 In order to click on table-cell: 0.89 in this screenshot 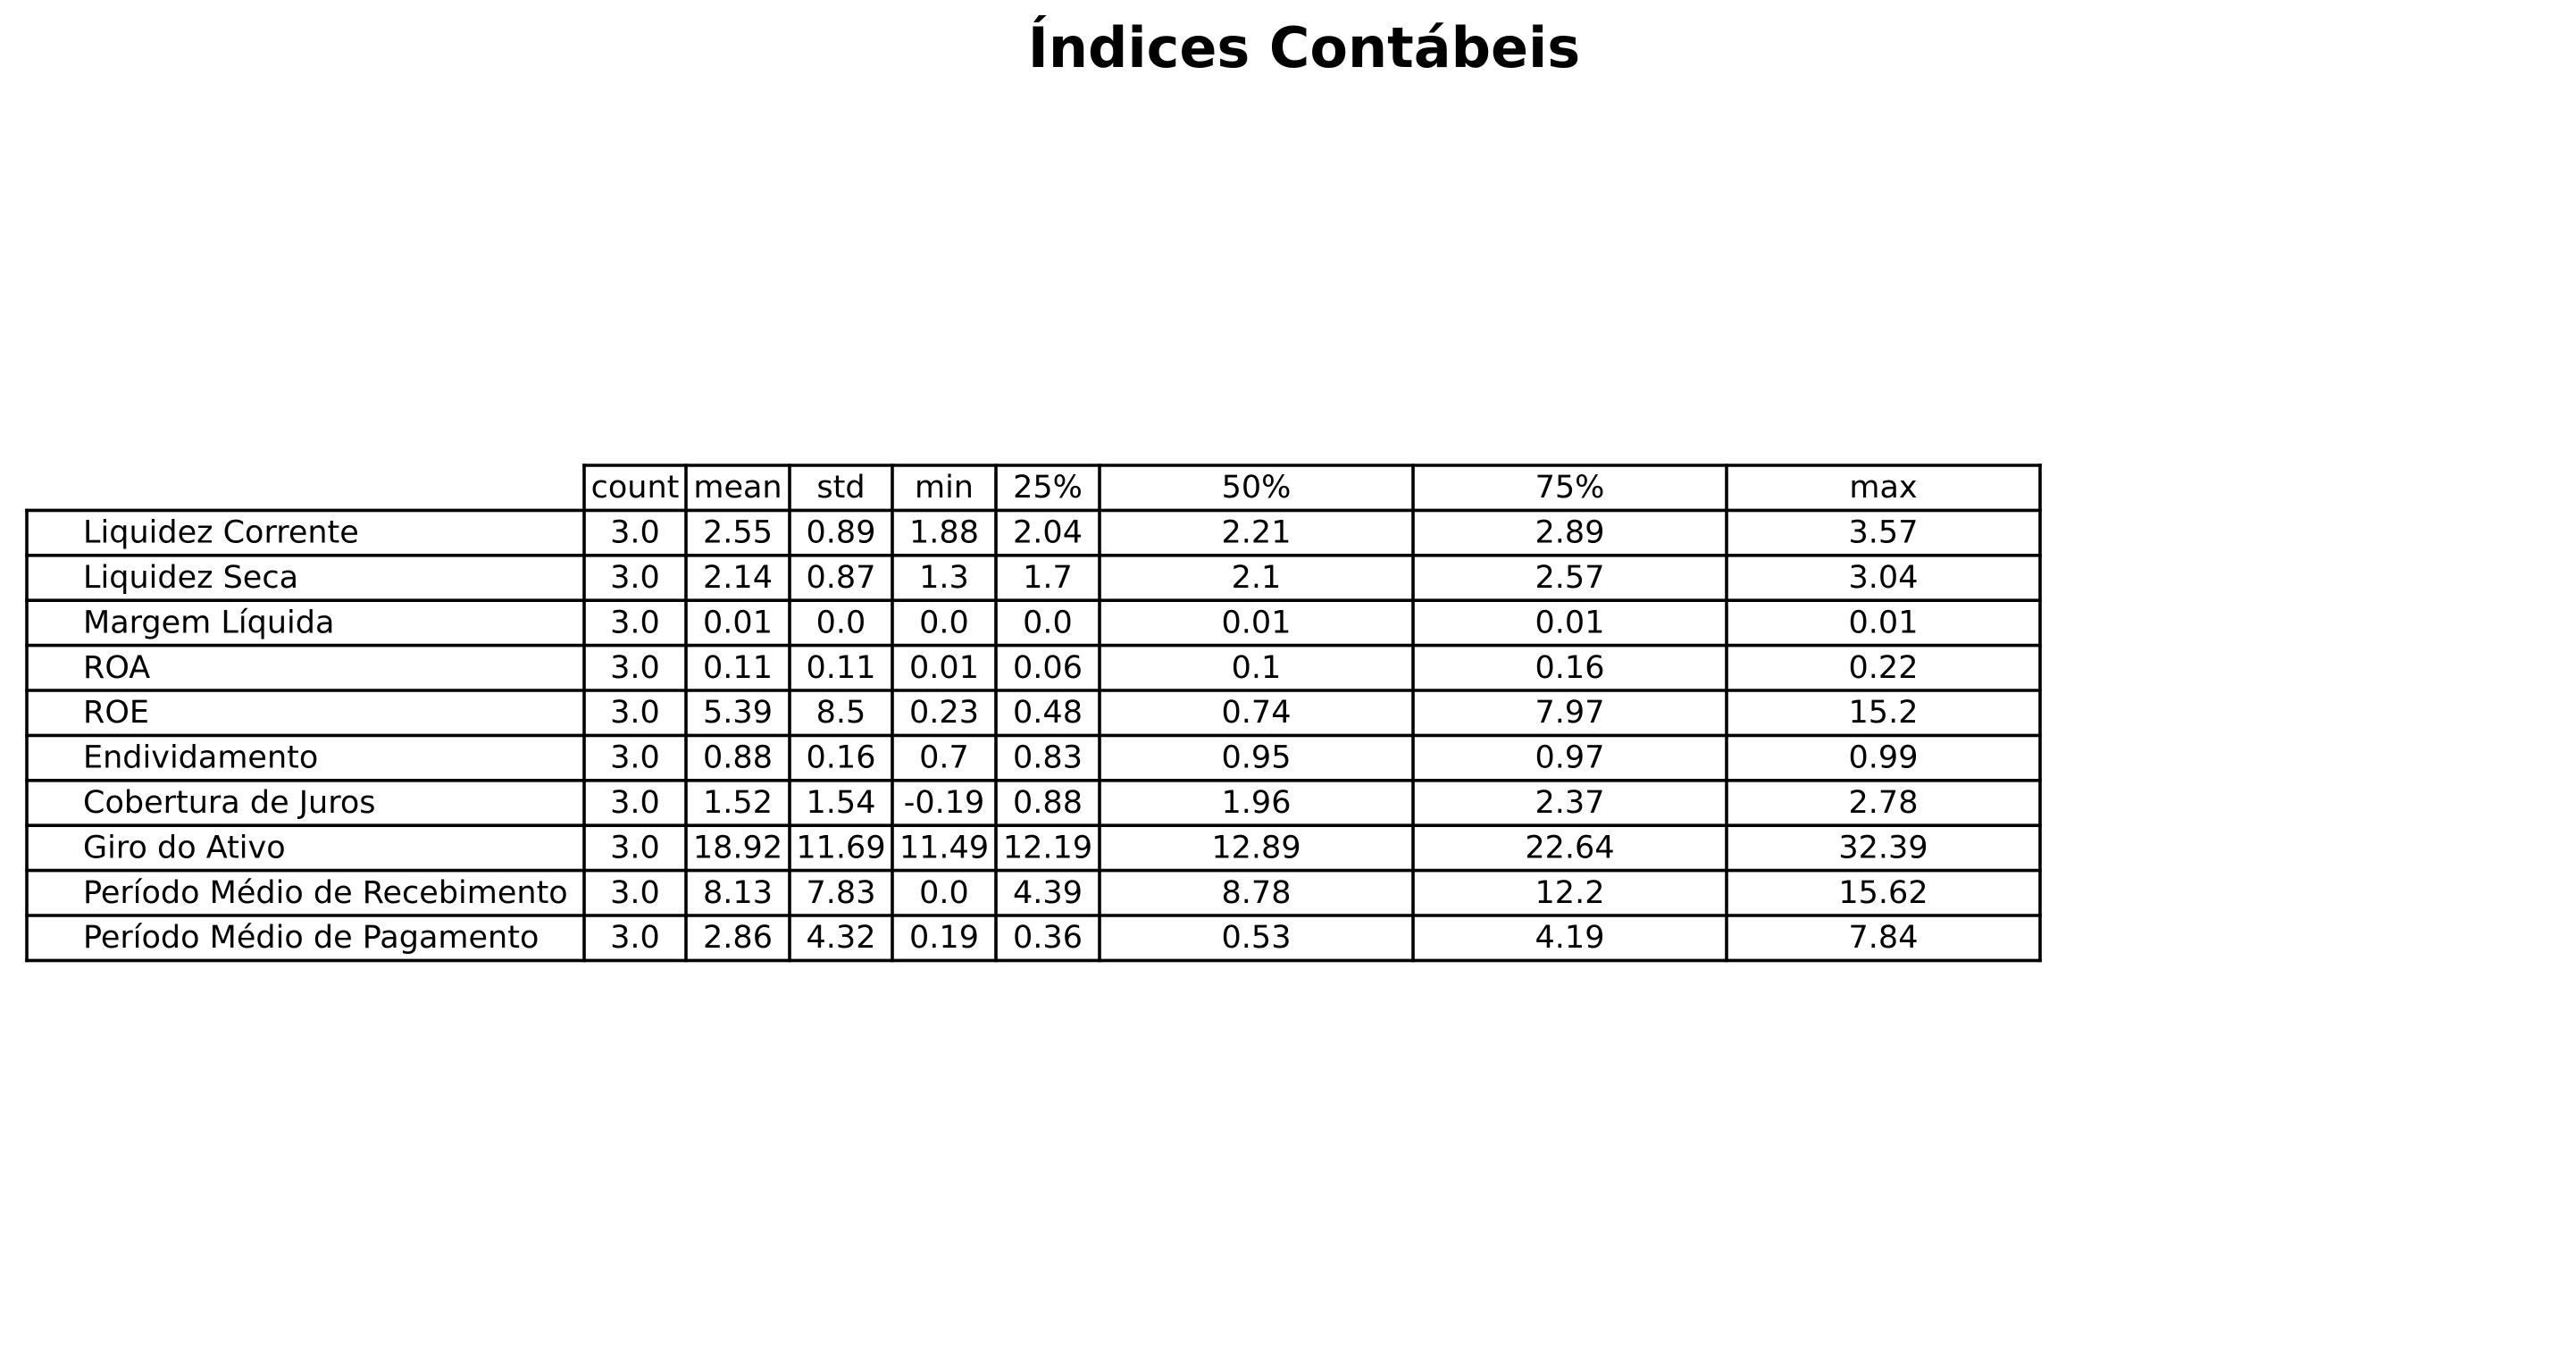, I will do `click(842, 533)`.